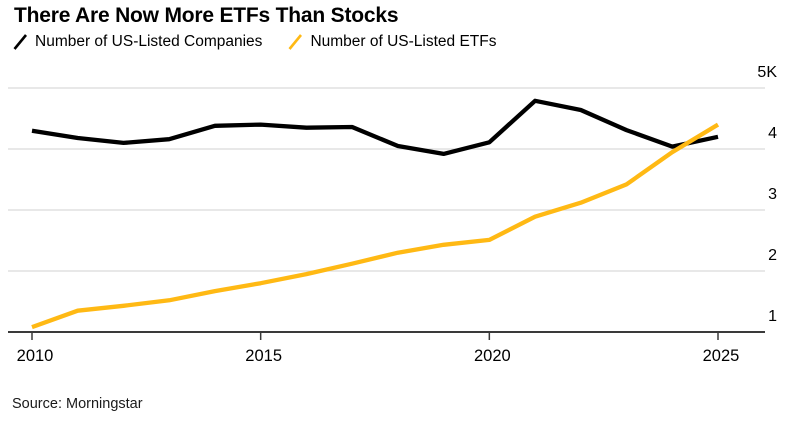  I want to click on y-tick-label: 3, so click(772, 194).